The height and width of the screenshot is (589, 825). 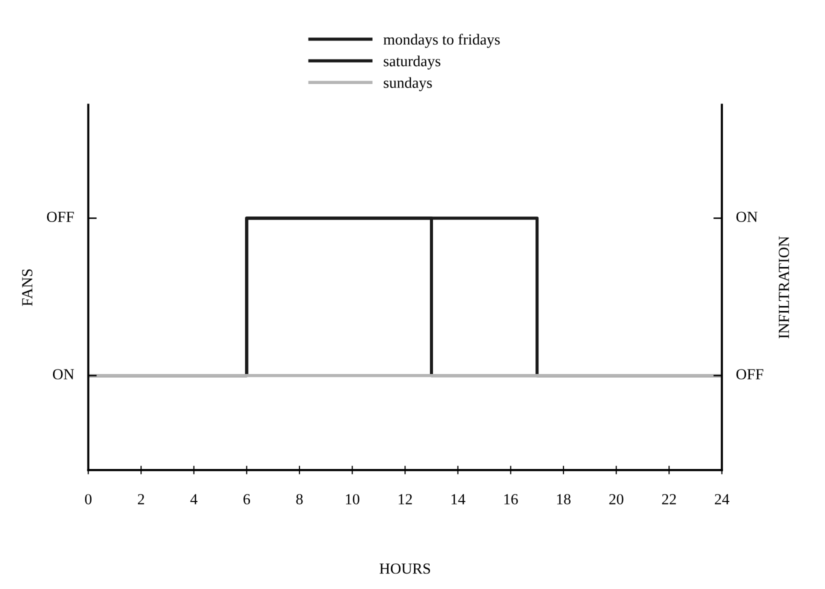 What do you see at coordinates (141, 499) in the screenshot?
I see `x-tick-label: 2` at bounding box center [141, 499].